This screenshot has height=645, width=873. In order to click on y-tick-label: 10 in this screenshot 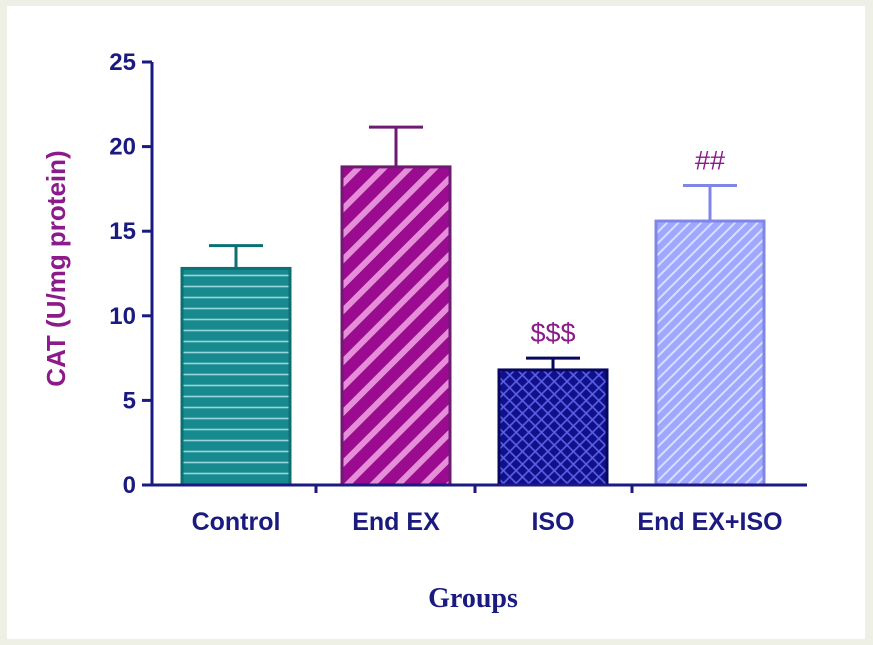, I will do `click(122, 316)`.